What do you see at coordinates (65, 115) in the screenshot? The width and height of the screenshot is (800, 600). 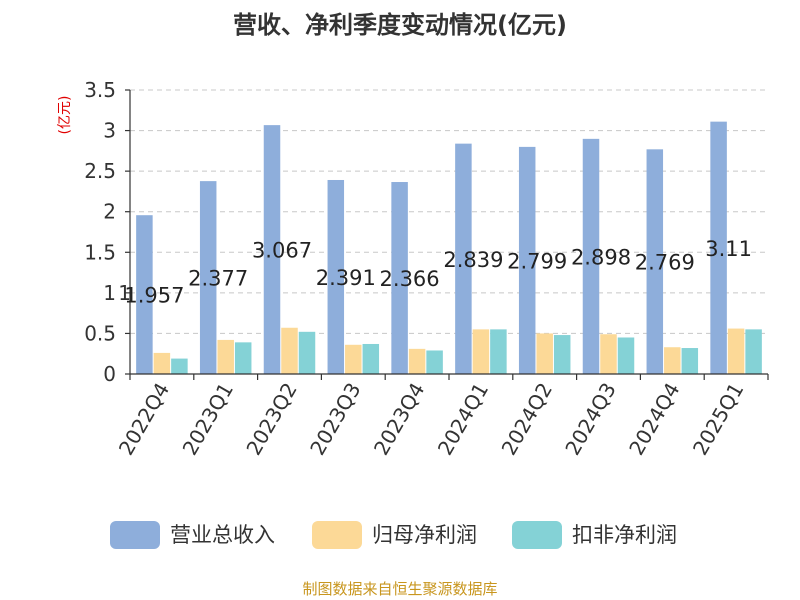 I see `y-axis-label: (亿元)` at bounding box center [65, 115].